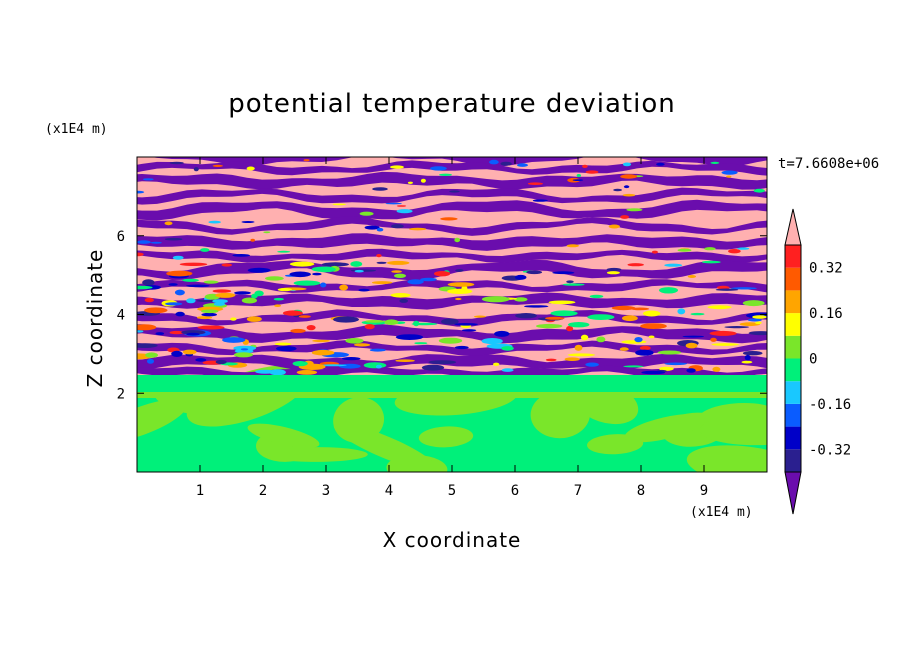  What do you see at coordinates (452, 383) in the screenshot?
I see `layer-boundary-band` at bounding box center [452, 383].